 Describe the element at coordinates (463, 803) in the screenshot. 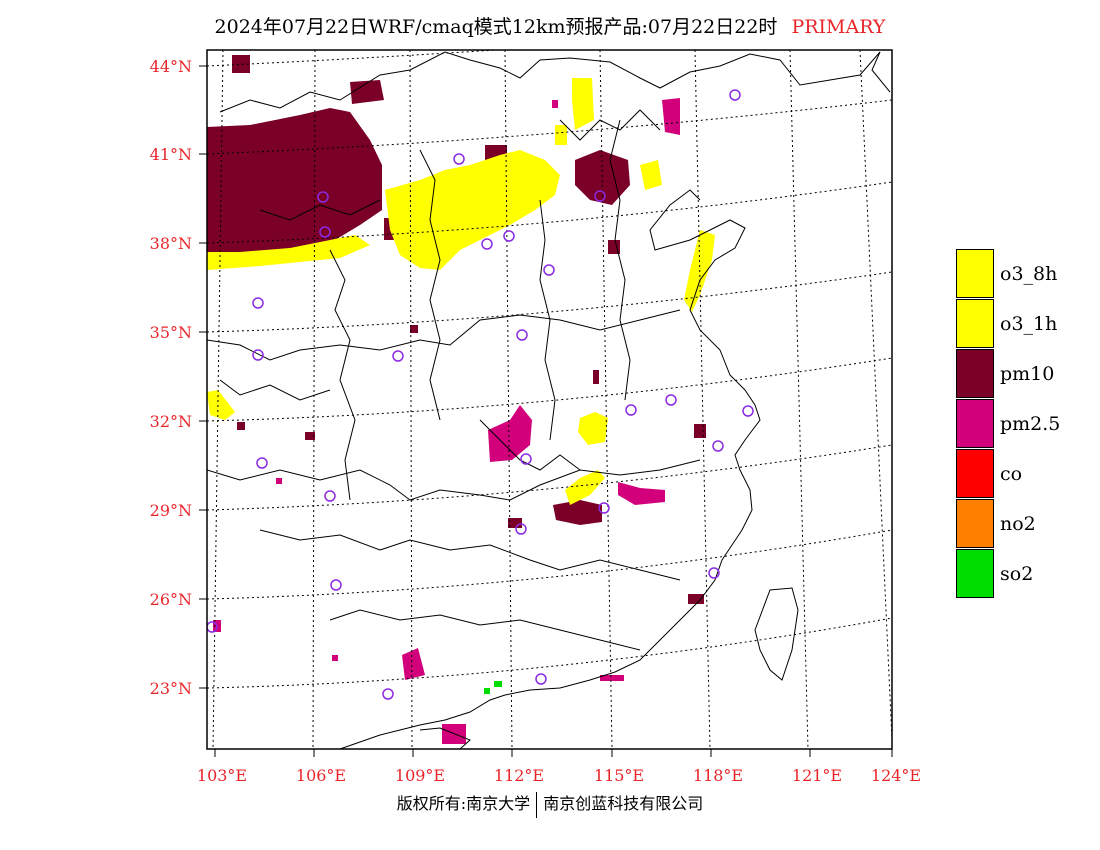

I see `copyright-left: 版权所有:南京大学` at that location.